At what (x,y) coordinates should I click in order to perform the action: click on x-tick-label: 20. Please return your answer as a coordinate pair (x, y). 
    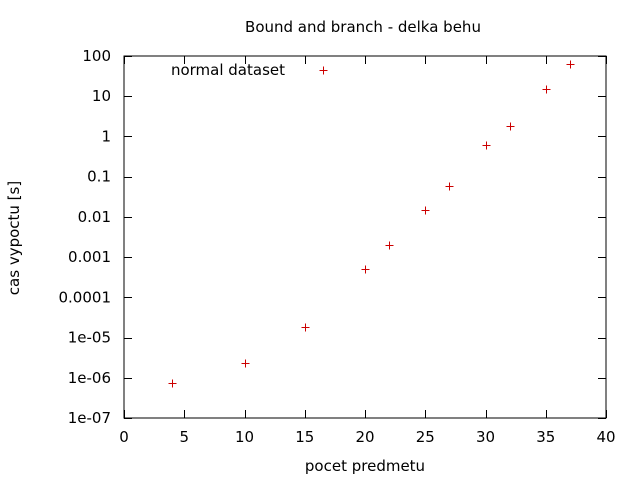
    Looking at the image, I should click on (364, 437).